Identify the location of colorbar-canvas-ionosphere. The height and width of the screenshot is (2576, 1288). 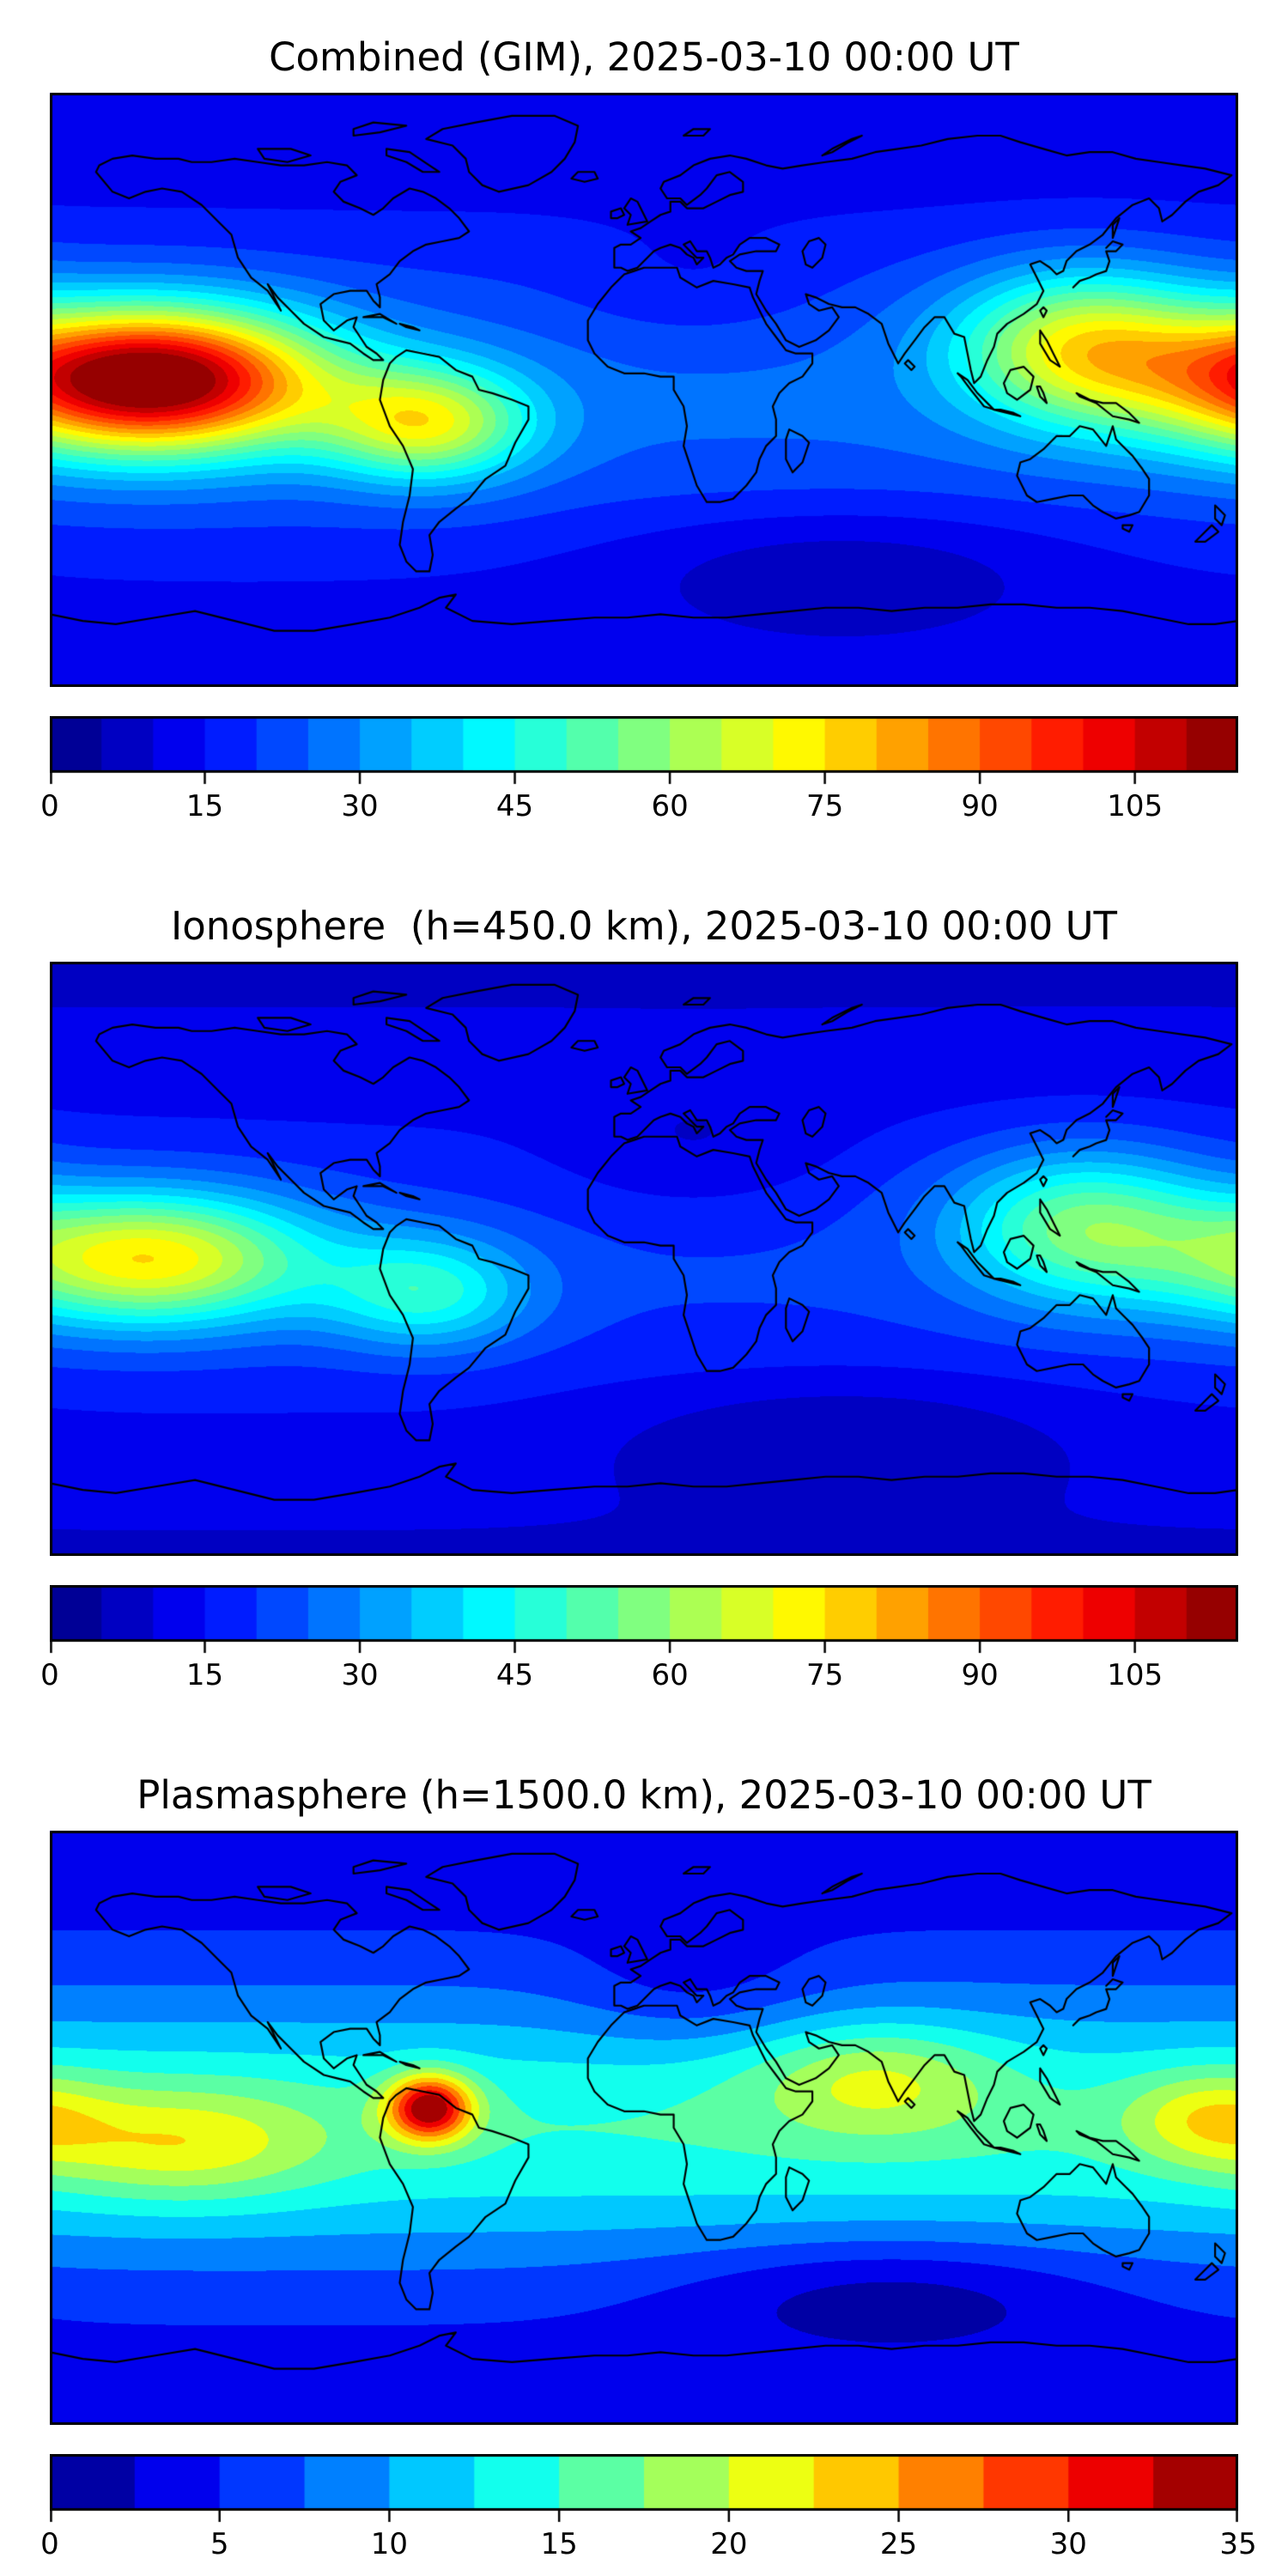
(644, 1621).